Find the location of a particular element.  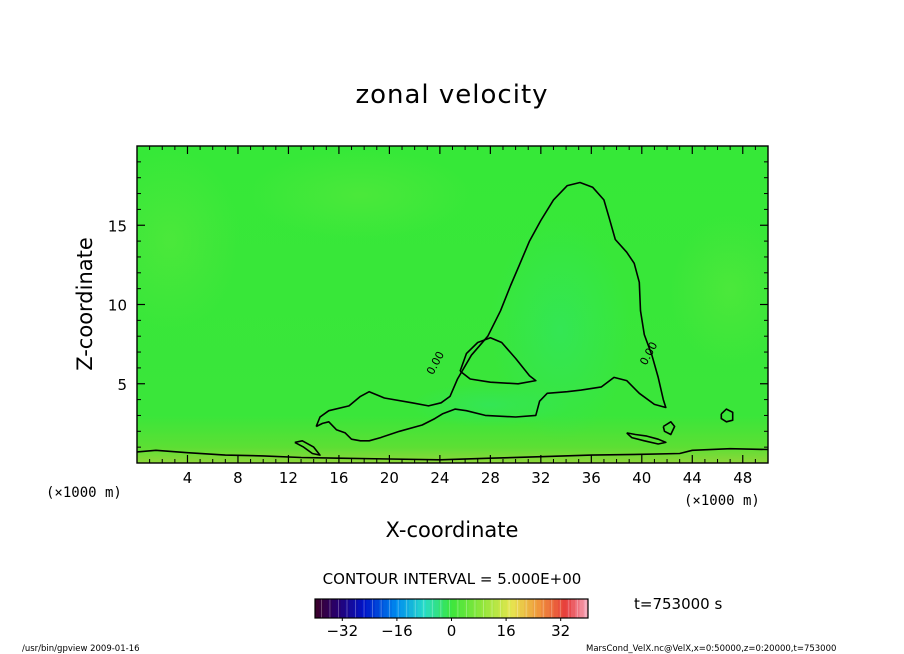

x-tick-label: 32 is located at coordinates (540, 478).